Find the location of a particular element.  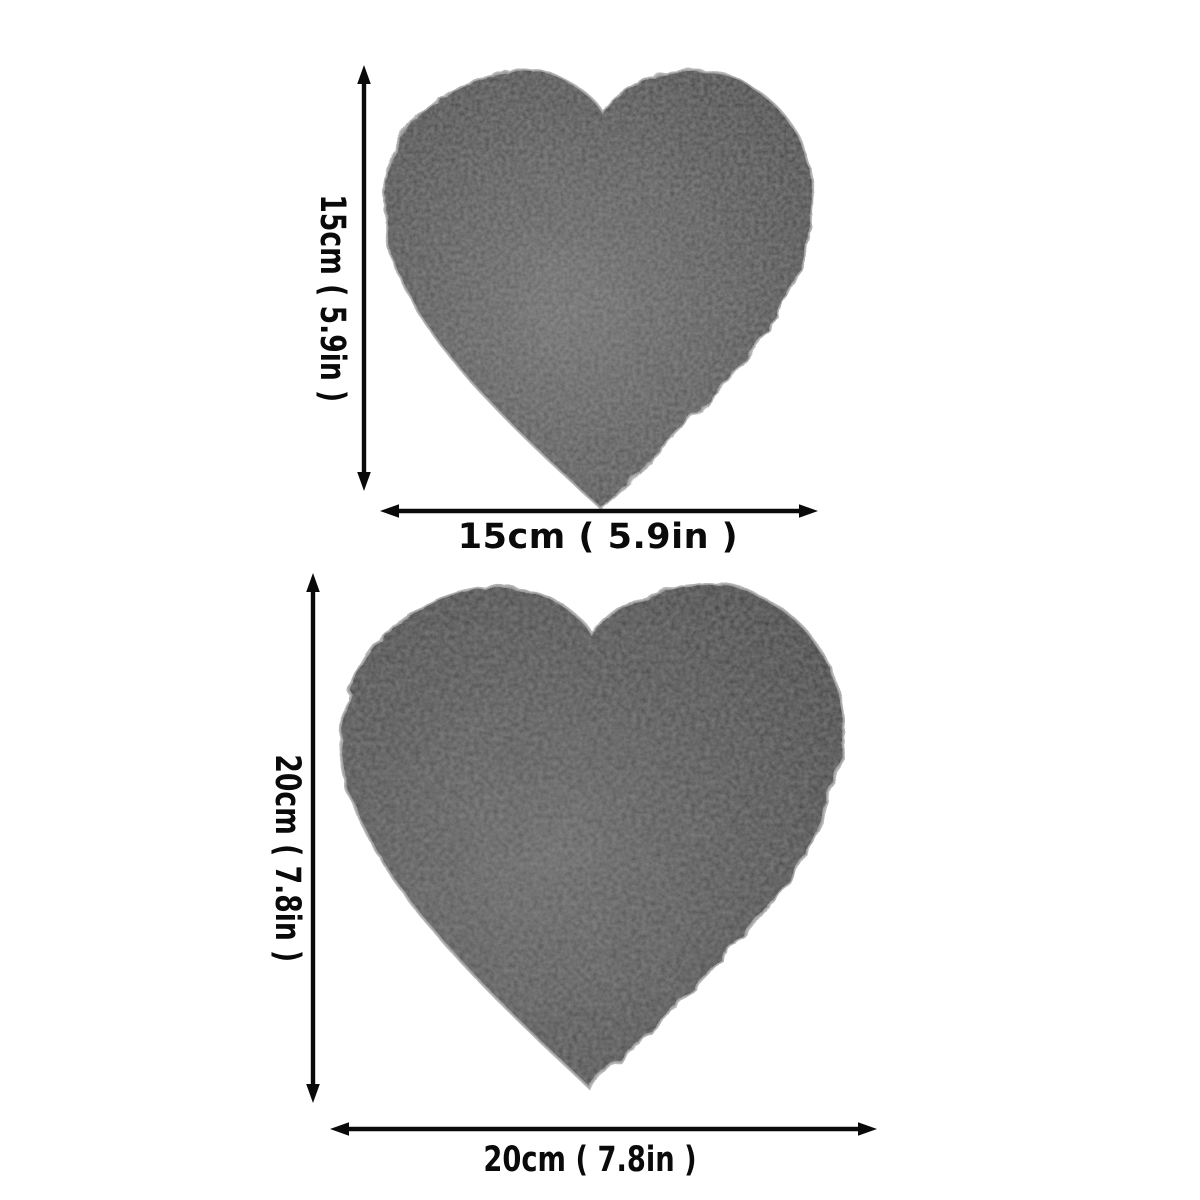

small-heart-width-label: 15cm ( 5.9in ) is located at coordinates (598, 537).